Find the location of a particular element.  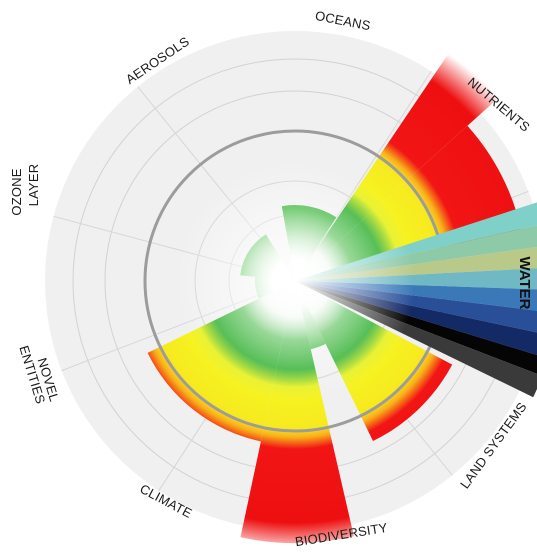

label-layer: LAYER is located at coordinates (33, 185).